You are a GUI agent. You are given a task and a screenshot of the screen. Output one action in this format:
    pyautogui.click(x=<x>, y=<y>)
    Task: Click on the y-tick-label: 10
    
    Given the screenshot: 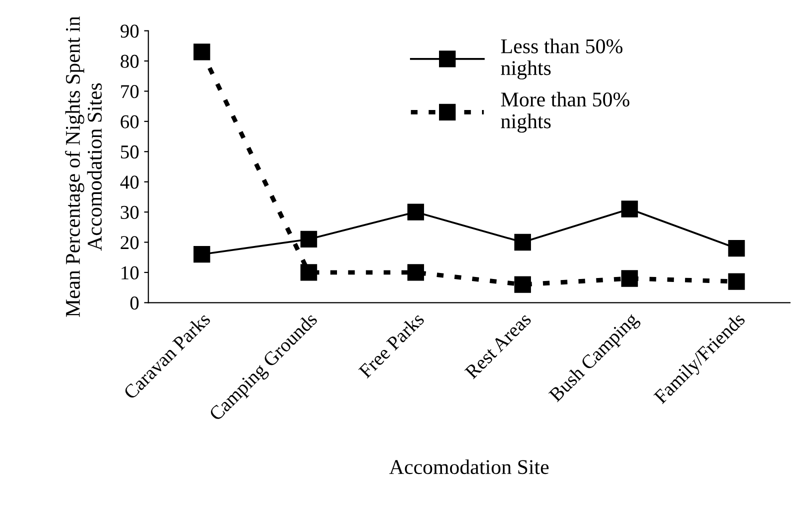 What is the action you would take?
    pyautogui.click(x=130, y=273)
    